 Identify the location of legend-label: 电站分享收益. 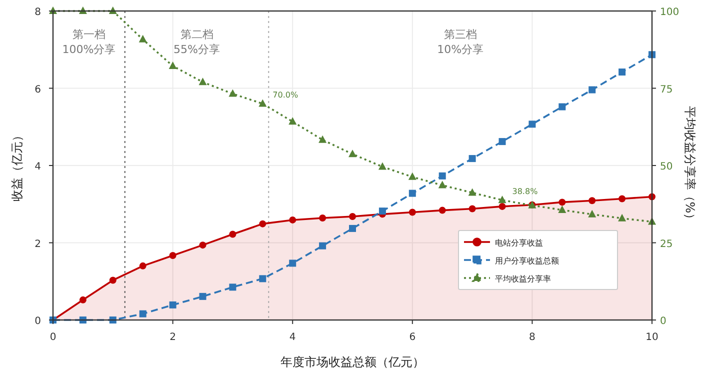
(519, 243).